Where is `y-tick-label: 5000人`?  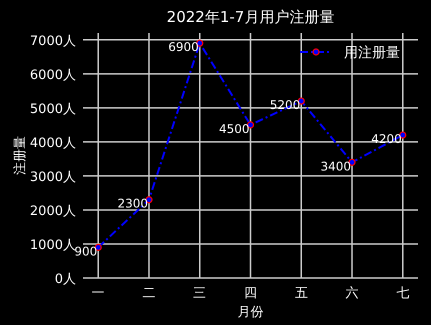
y-tick-label: 5000人 is located at coordinates (53, 109).